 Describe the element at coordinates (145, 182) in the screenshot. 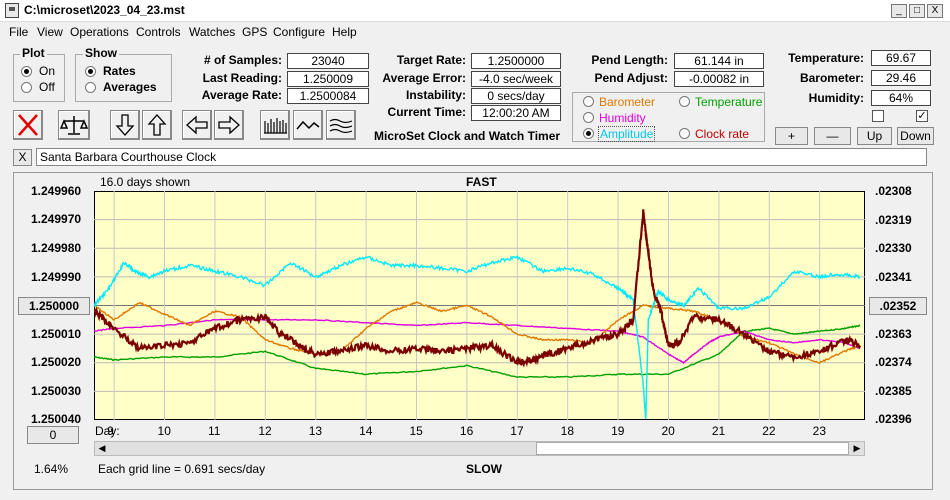

I see `days-shown-label: 16.0 days shown` at that location.